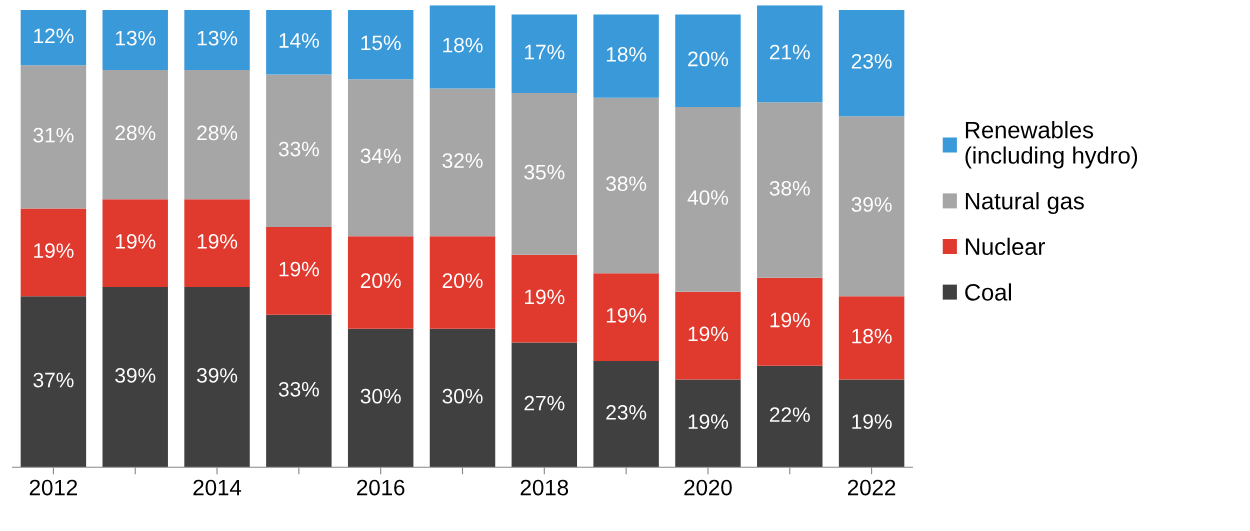 The height and width of the screenshot is (531, 1250). I want to click on x-tick-label: 2020, so click(708, 487).